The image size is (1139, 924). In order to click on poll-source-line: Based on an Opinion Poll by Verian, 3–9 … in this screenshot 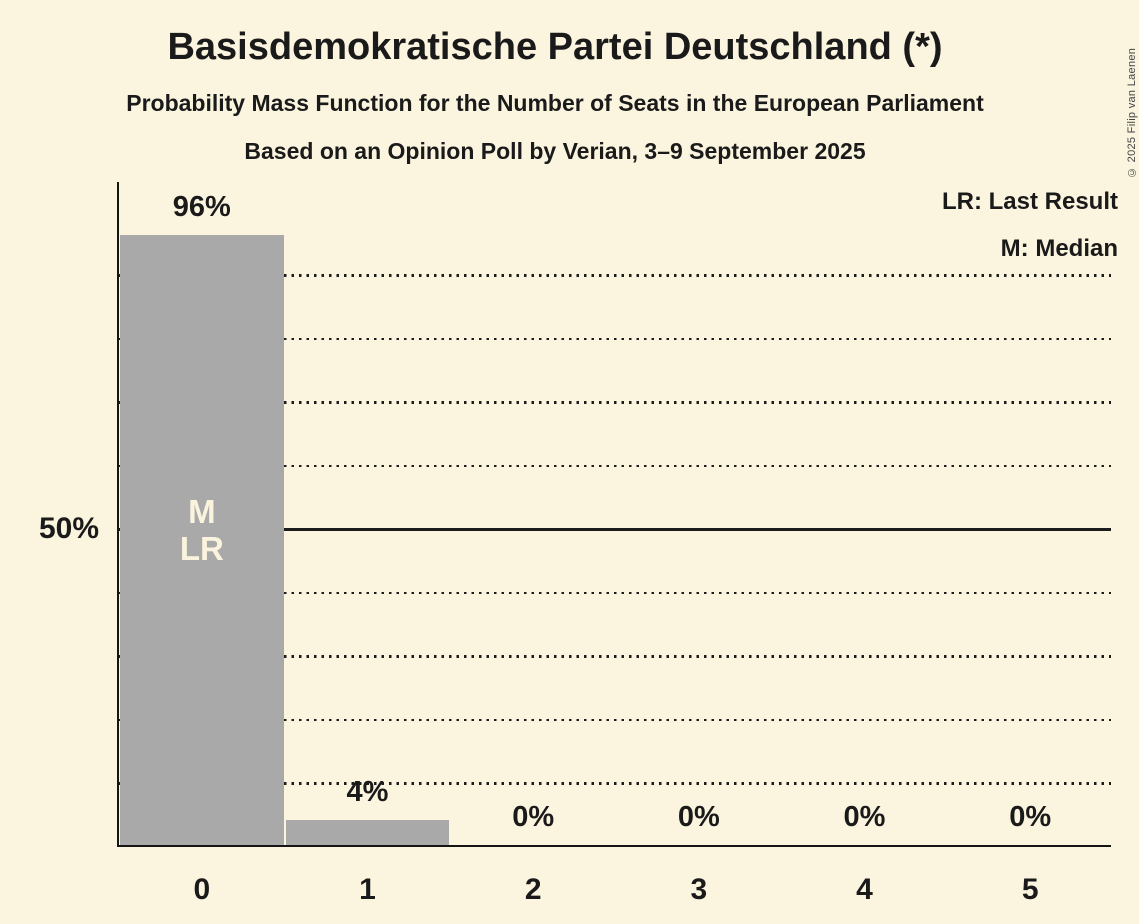, I will do `click(555, 151)`.